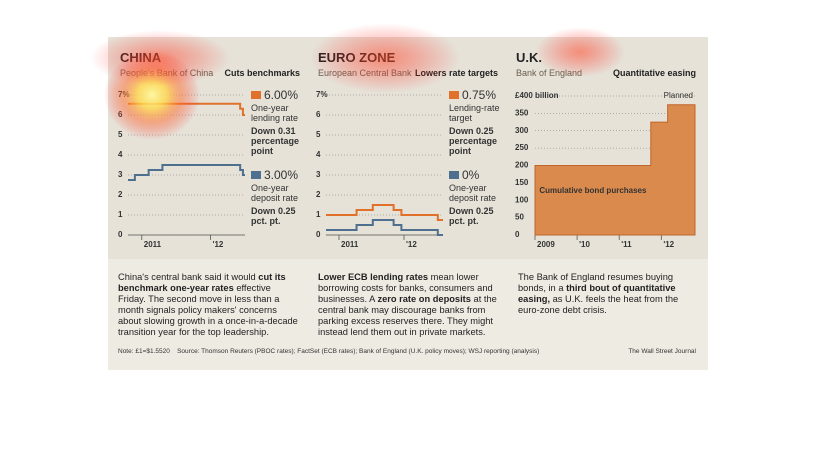  What do you see at coordinates (529, 57) in the screenshot?
I see `chart-title: U.K.` at bounding box center [529, 57].